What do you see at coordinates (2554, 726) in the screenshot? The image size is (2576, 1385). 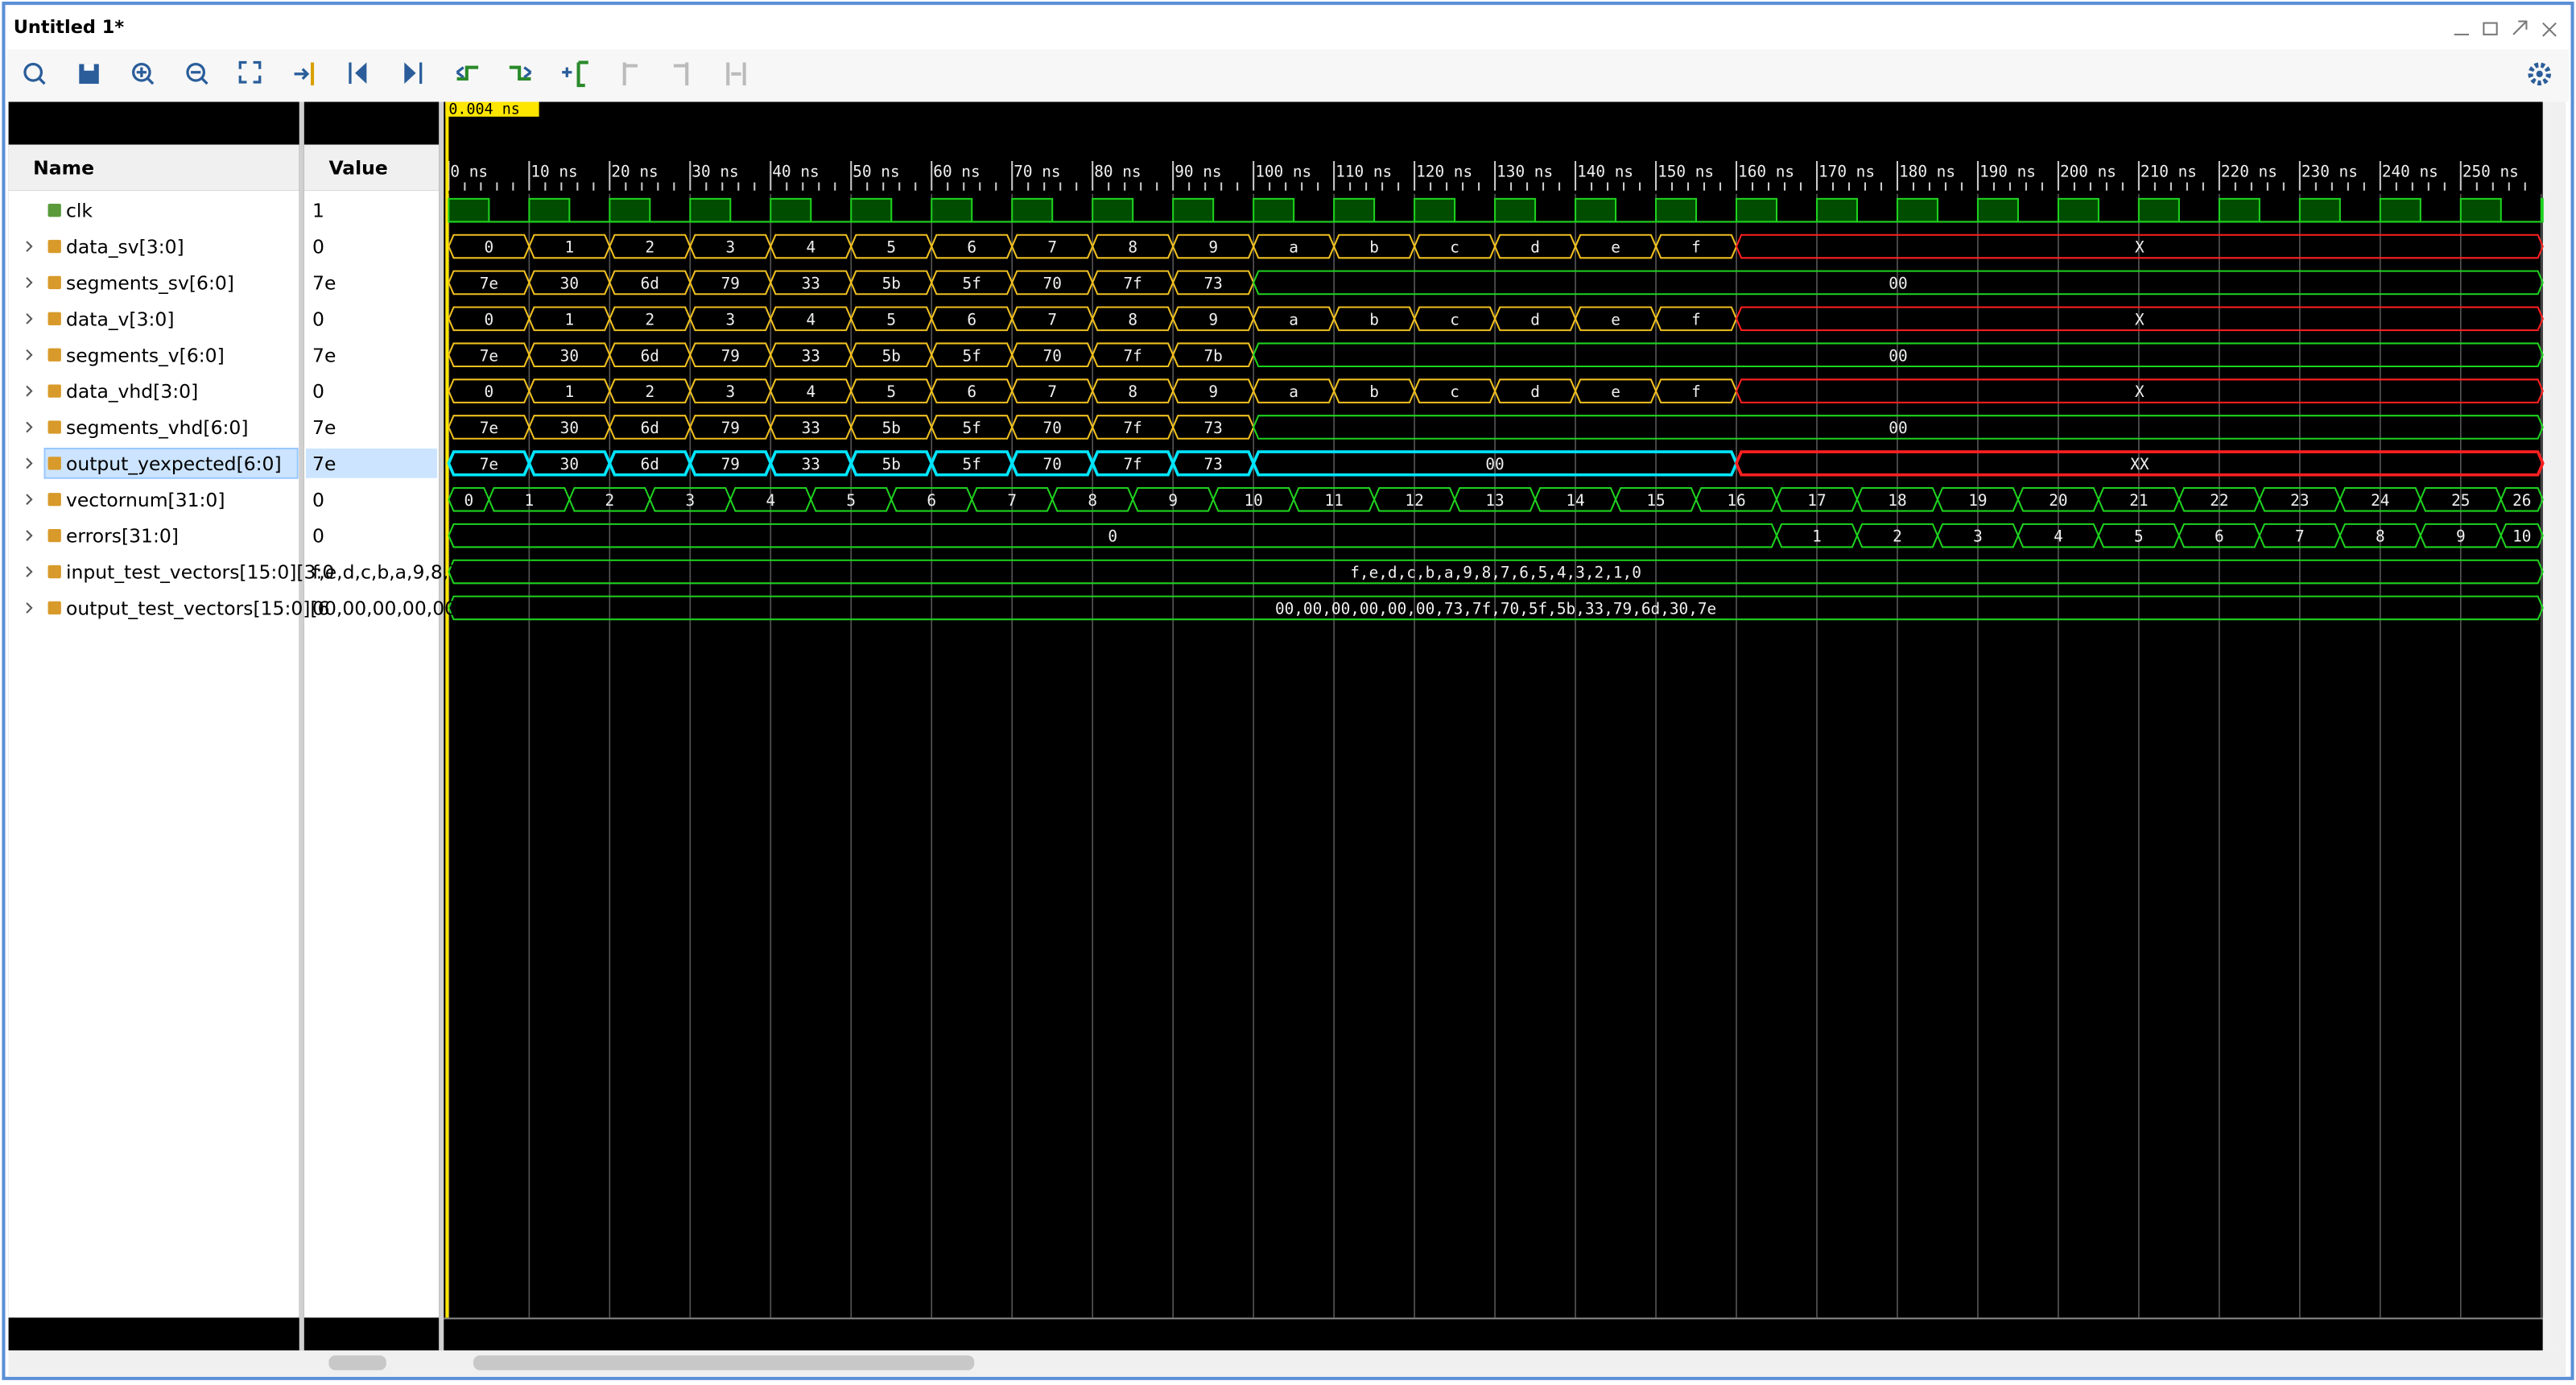 I see `vertical-scrollbar` at bounding box center [2554, 726].